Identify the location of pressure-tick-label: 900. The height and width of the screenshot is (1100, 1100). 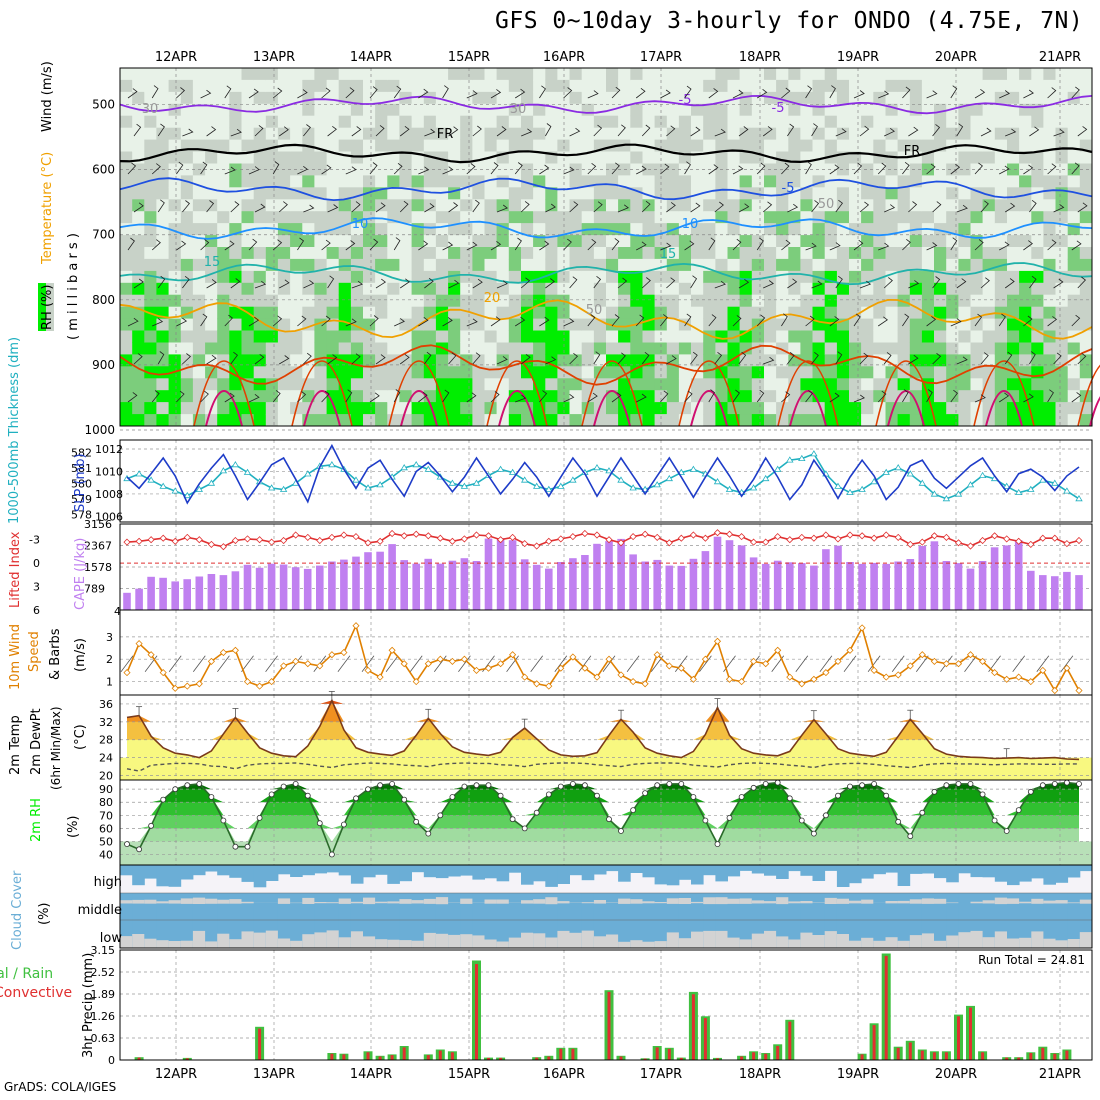
(103, 365).